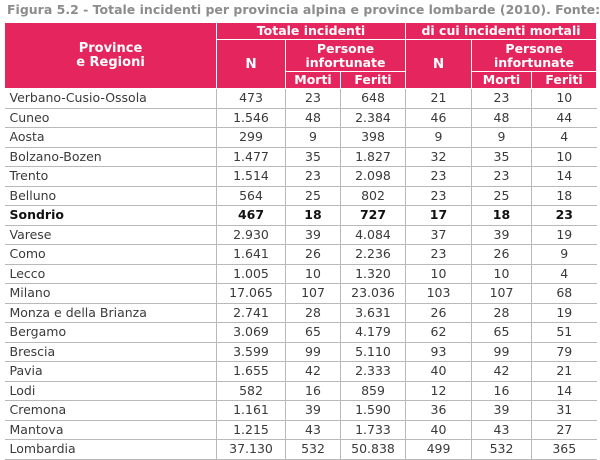  I want to click on fatal-dead-header: Morti, so click(501, 80).